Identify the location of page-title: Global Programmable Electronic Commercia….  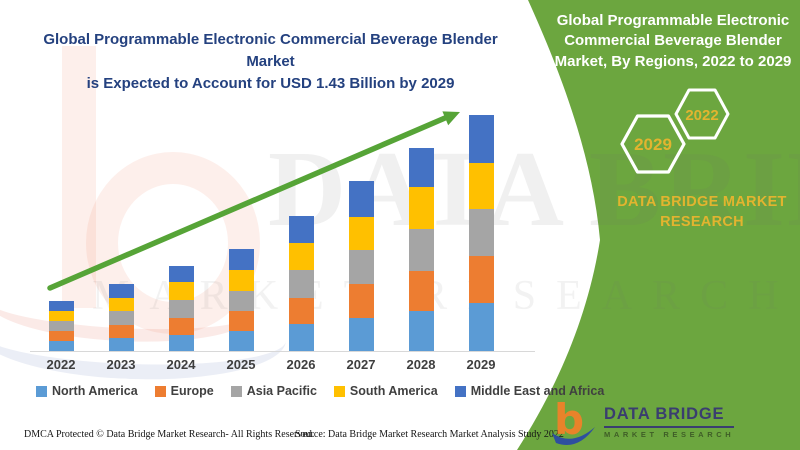
(270, 61).